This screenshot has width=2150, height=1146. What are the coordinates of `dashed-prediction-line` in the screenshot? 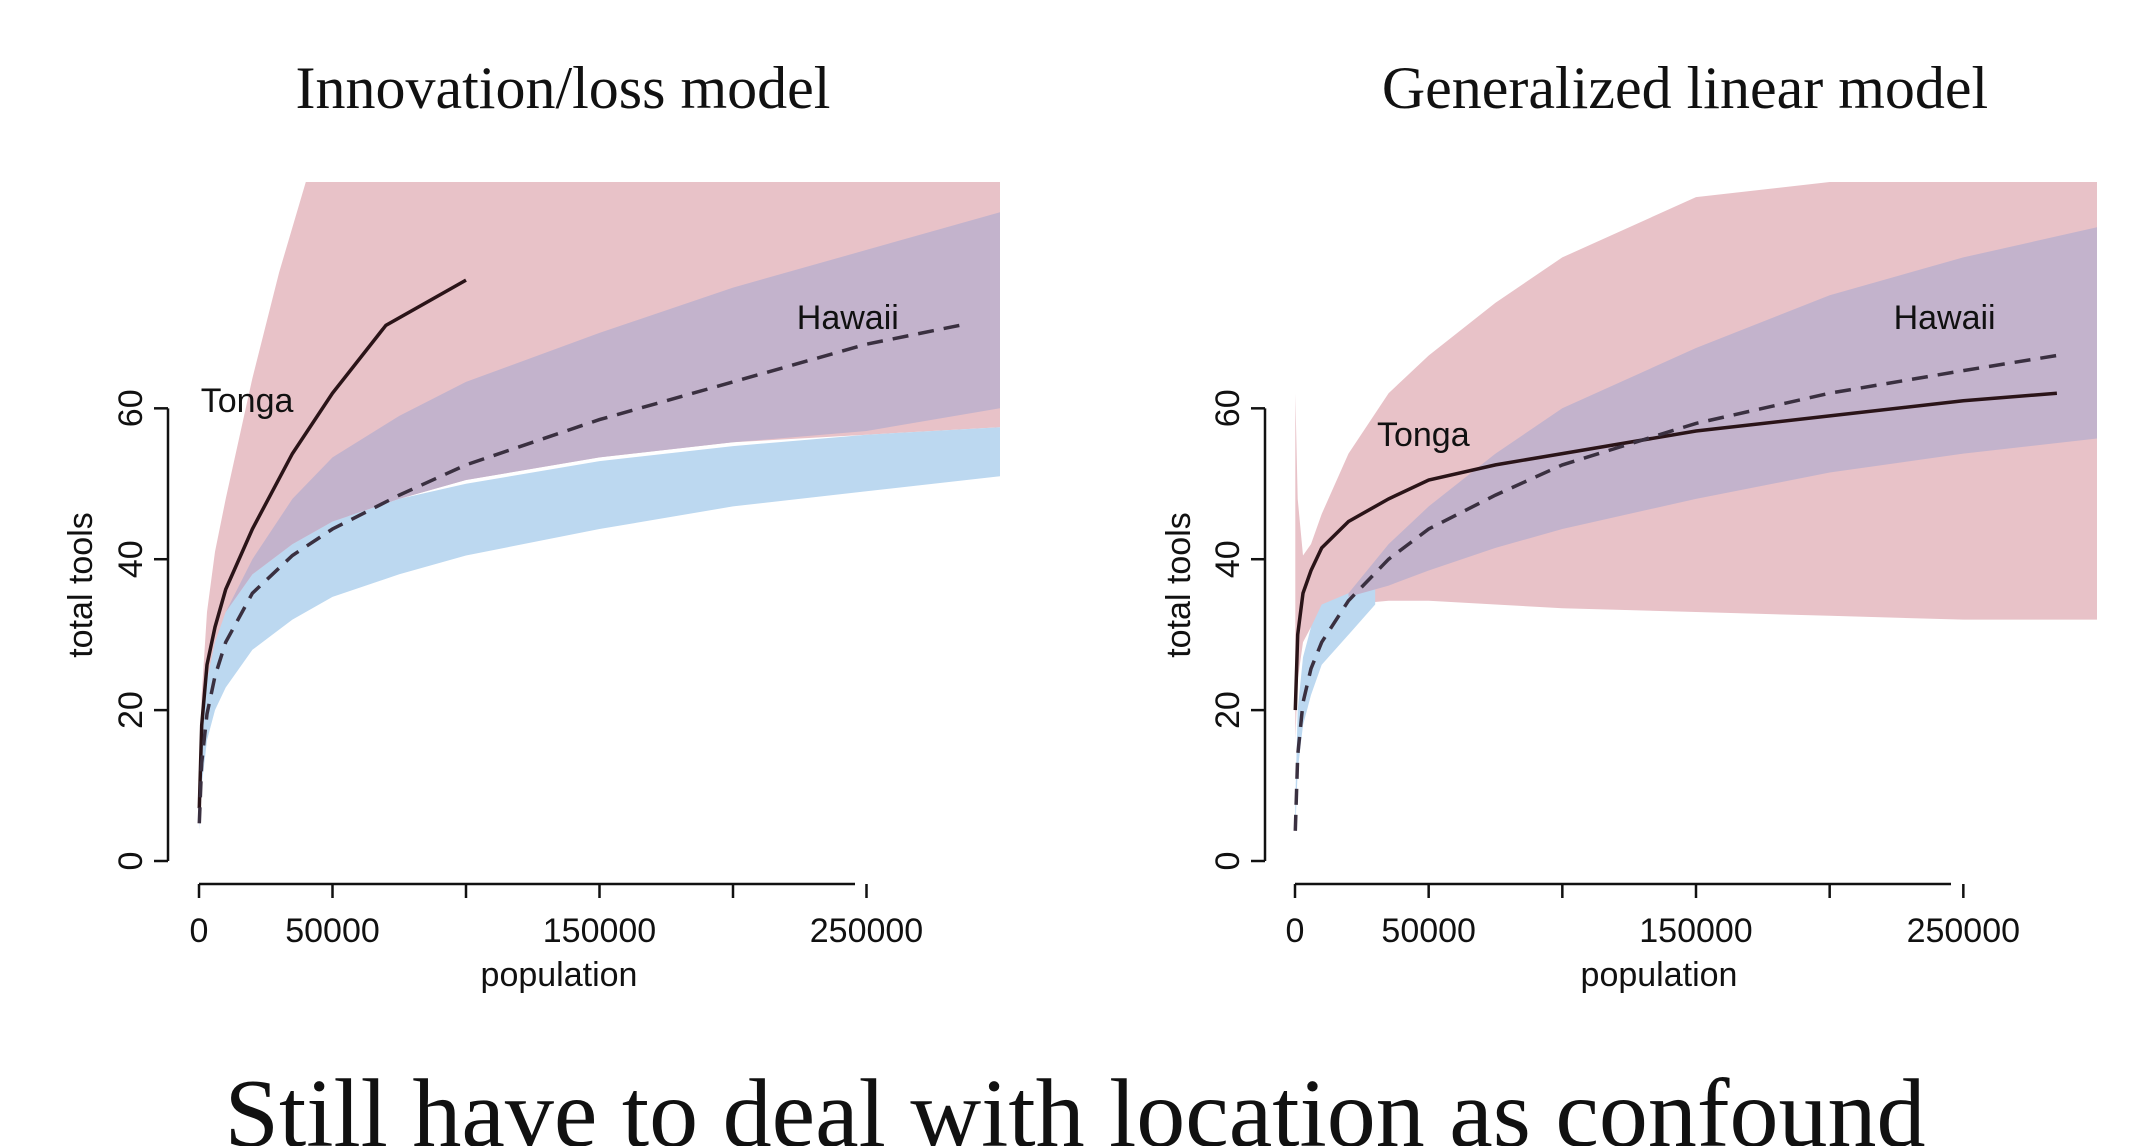 It's located at (1675, 592).